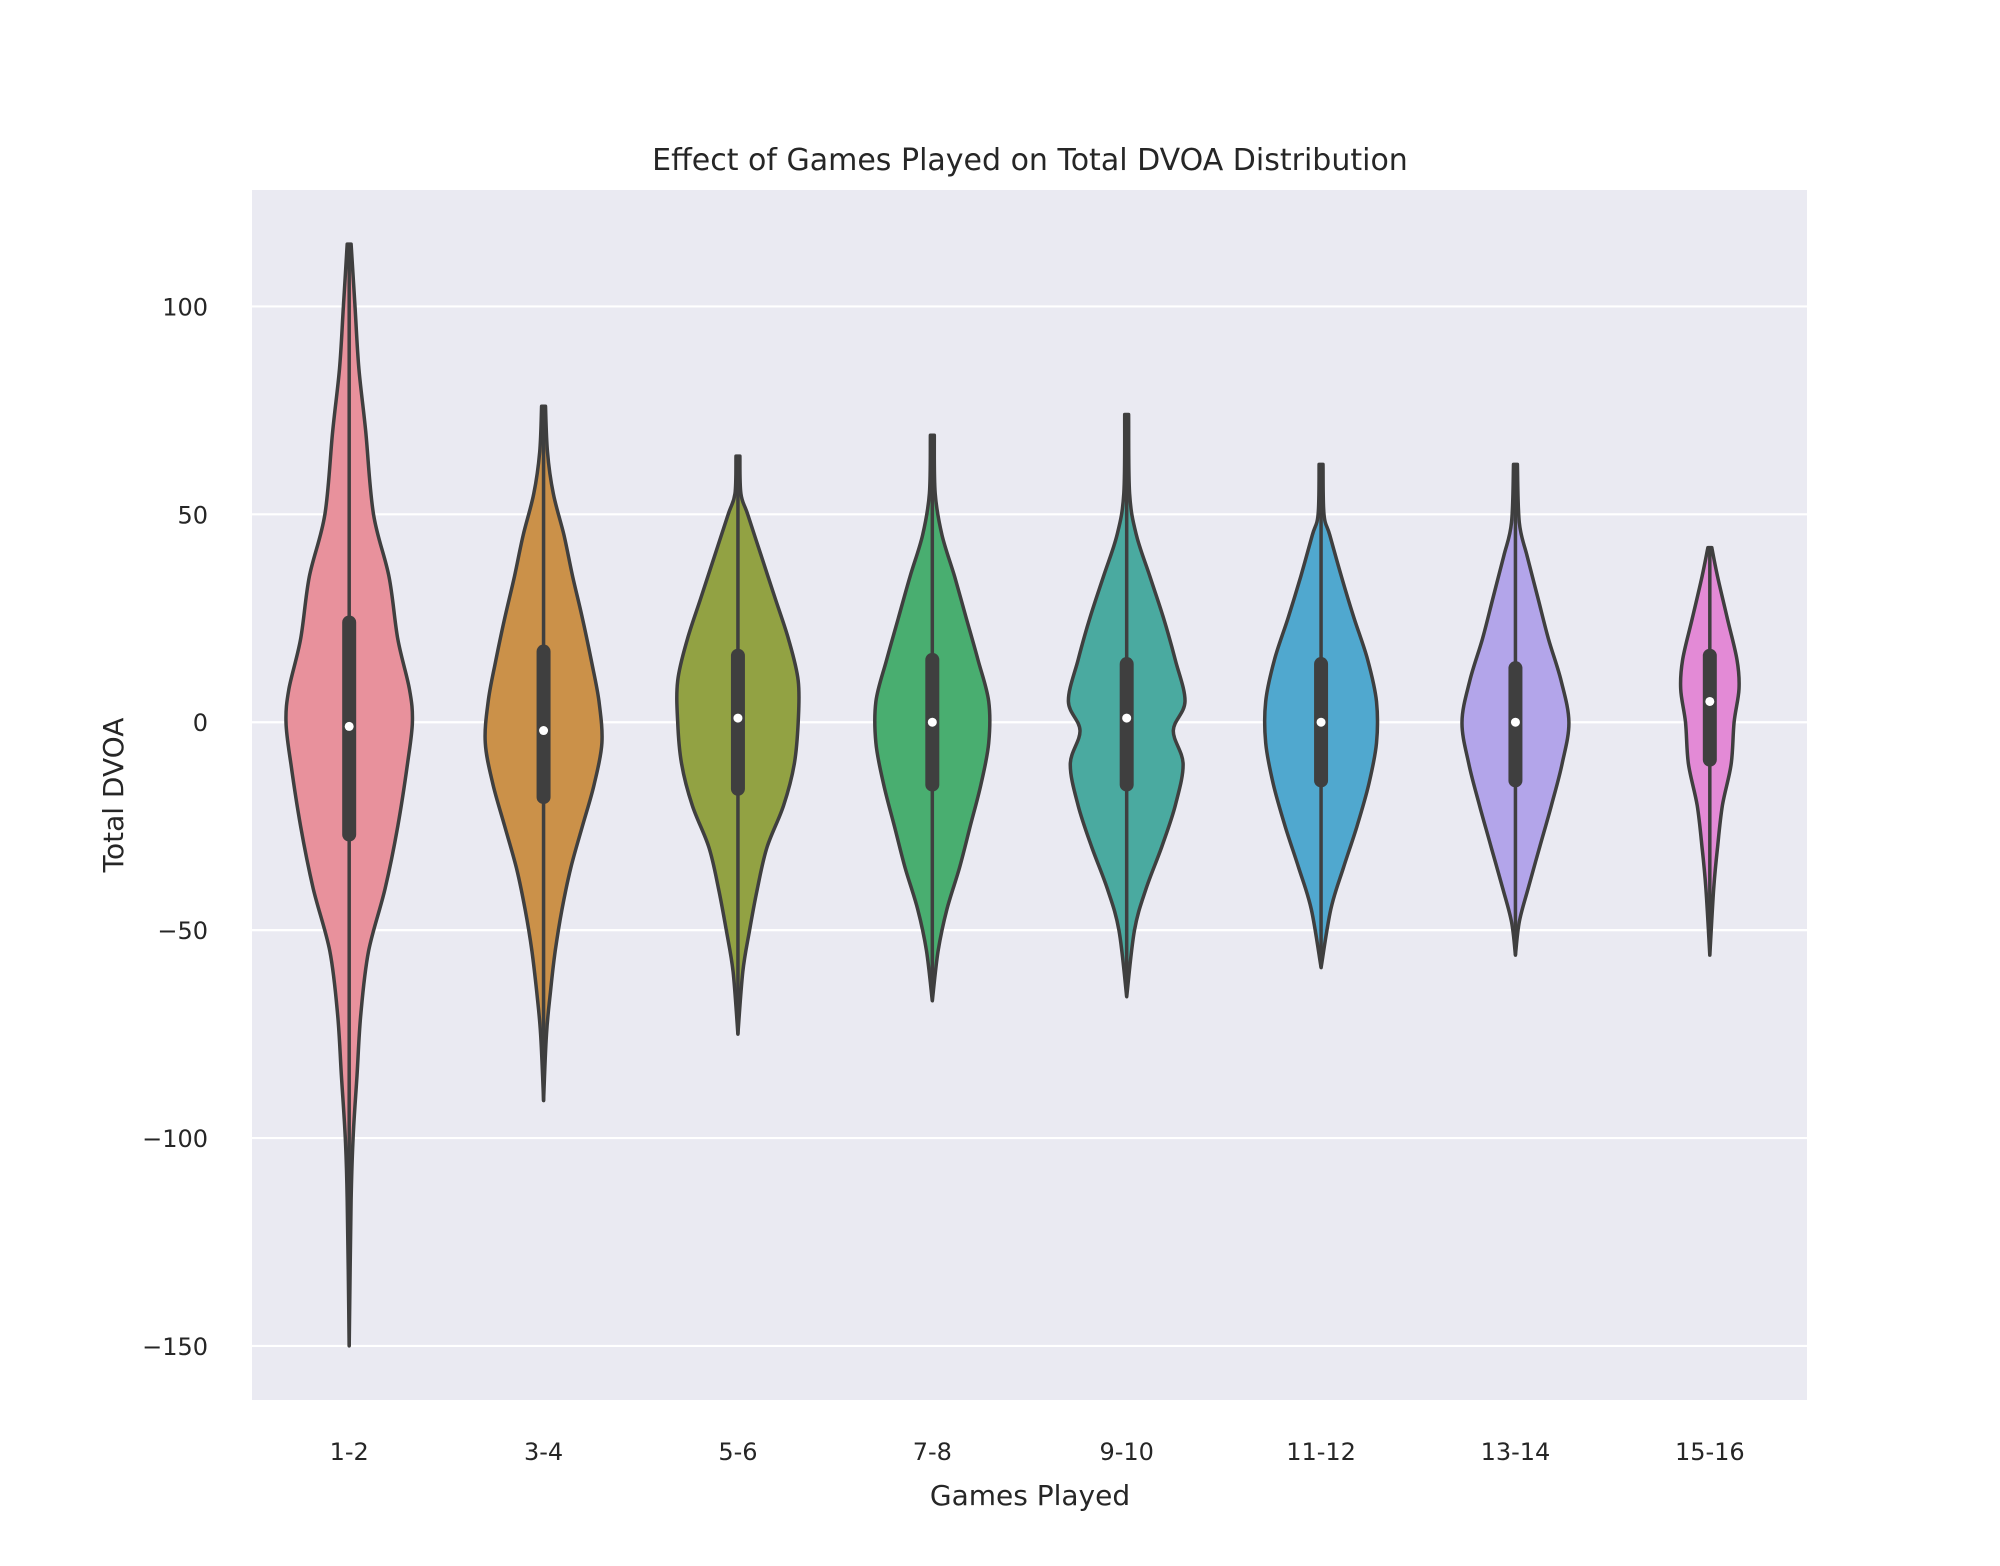 Image resolution: width=2000 pixels, height=1566 pixels. I want to click on x-axis-label: Games Played, so click(1030, 1495).